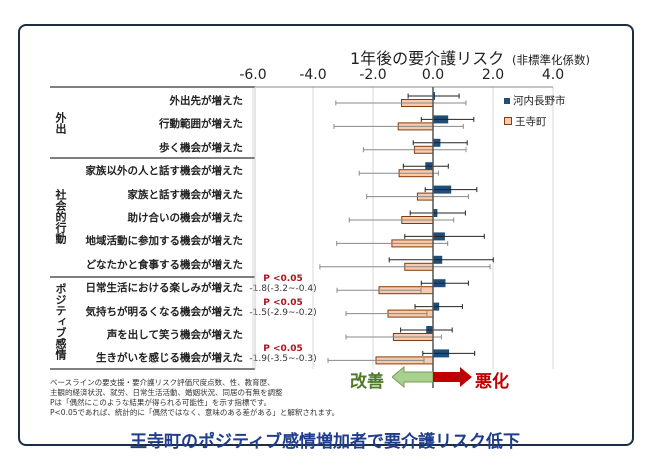  Describe the element at coordinates (161, 402) in the screenshot. I see `note-line: Pは「偶然にこのような結果が得られる可能性」を示す指標です。` at that location.